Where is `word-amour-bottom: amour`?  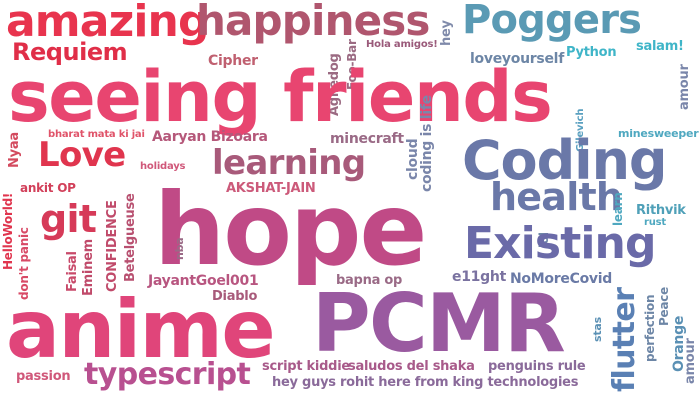 word-amour-bottom: amour is located at coordinates (690, 361).